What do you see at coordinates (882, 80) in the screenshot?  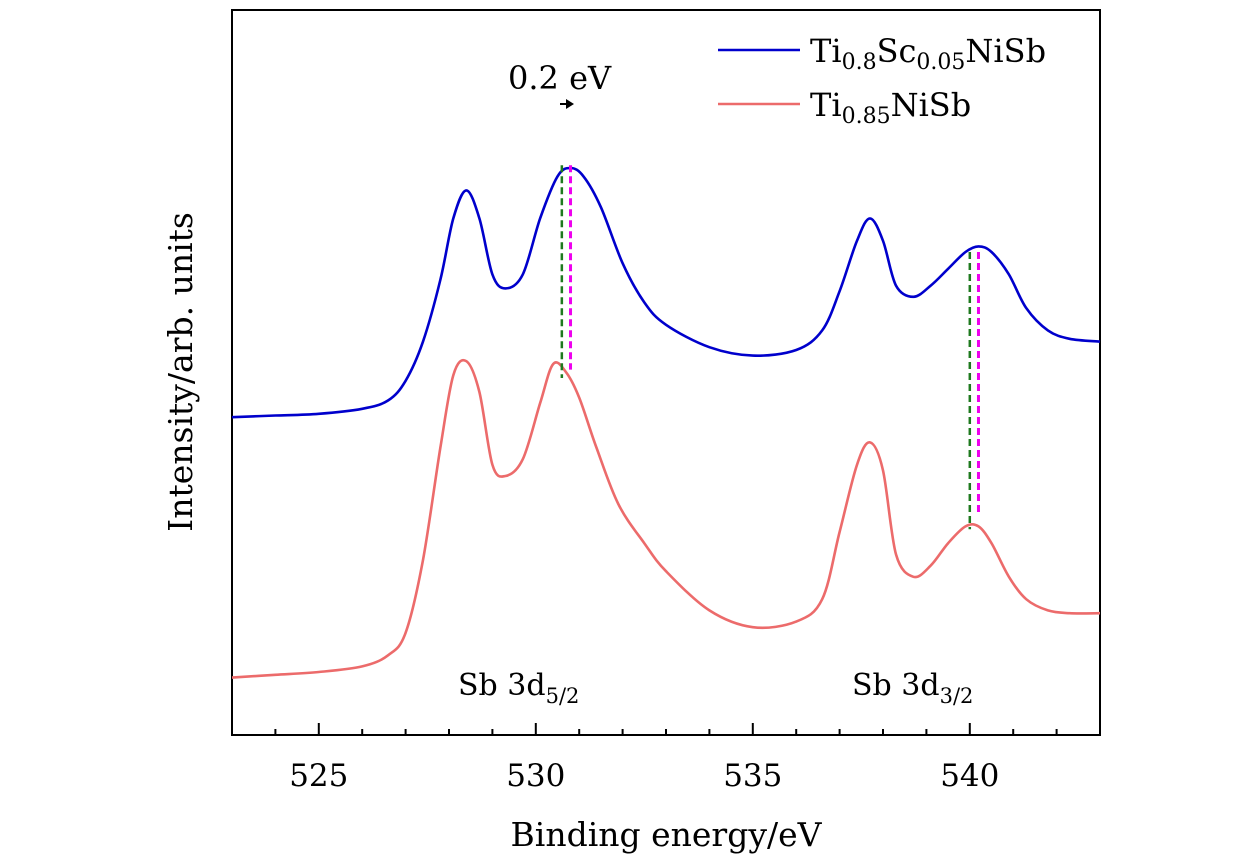 I see `legend: Ti0.8Sc0.05NiSb Ti0.85NiSb` at bounding box center [882, 80].